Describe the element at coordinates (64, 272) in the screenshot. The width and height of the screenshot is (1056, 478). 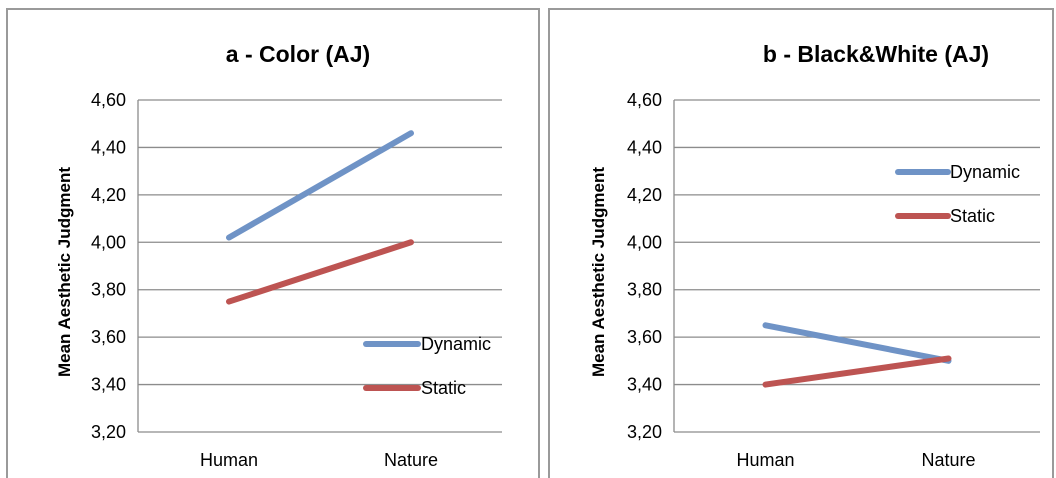
I see `chart-a-ylabel: Mean Aesthetic Judgment` at that location.